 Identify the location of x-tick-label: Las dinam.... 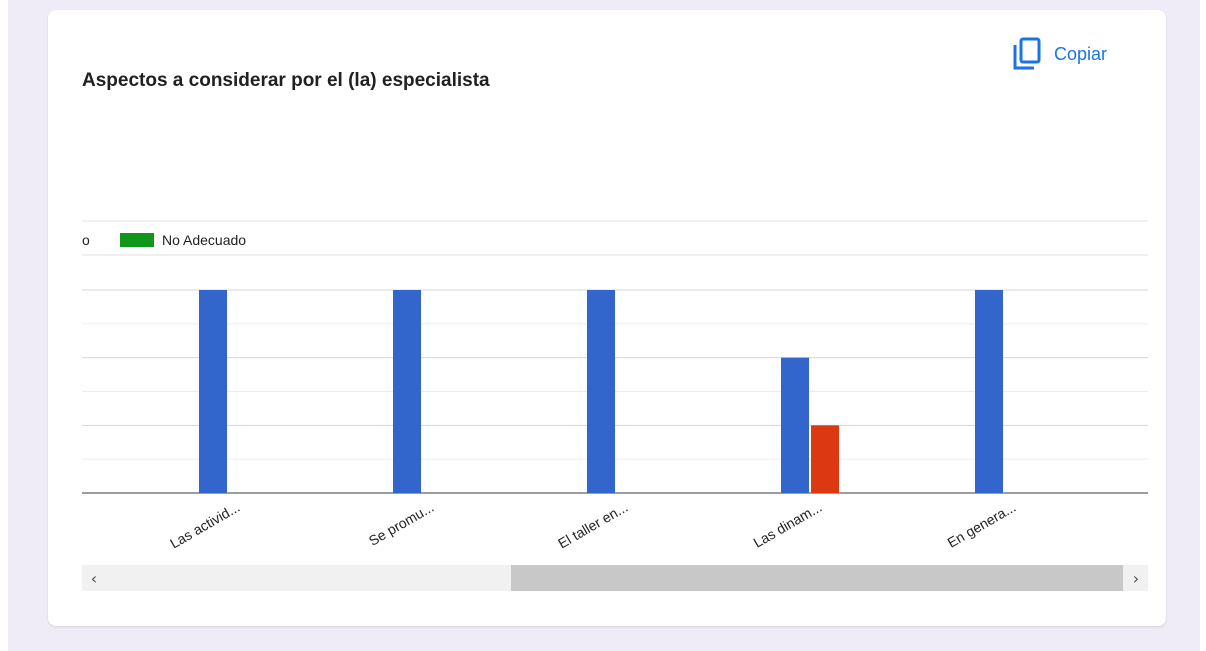
(787, 525).